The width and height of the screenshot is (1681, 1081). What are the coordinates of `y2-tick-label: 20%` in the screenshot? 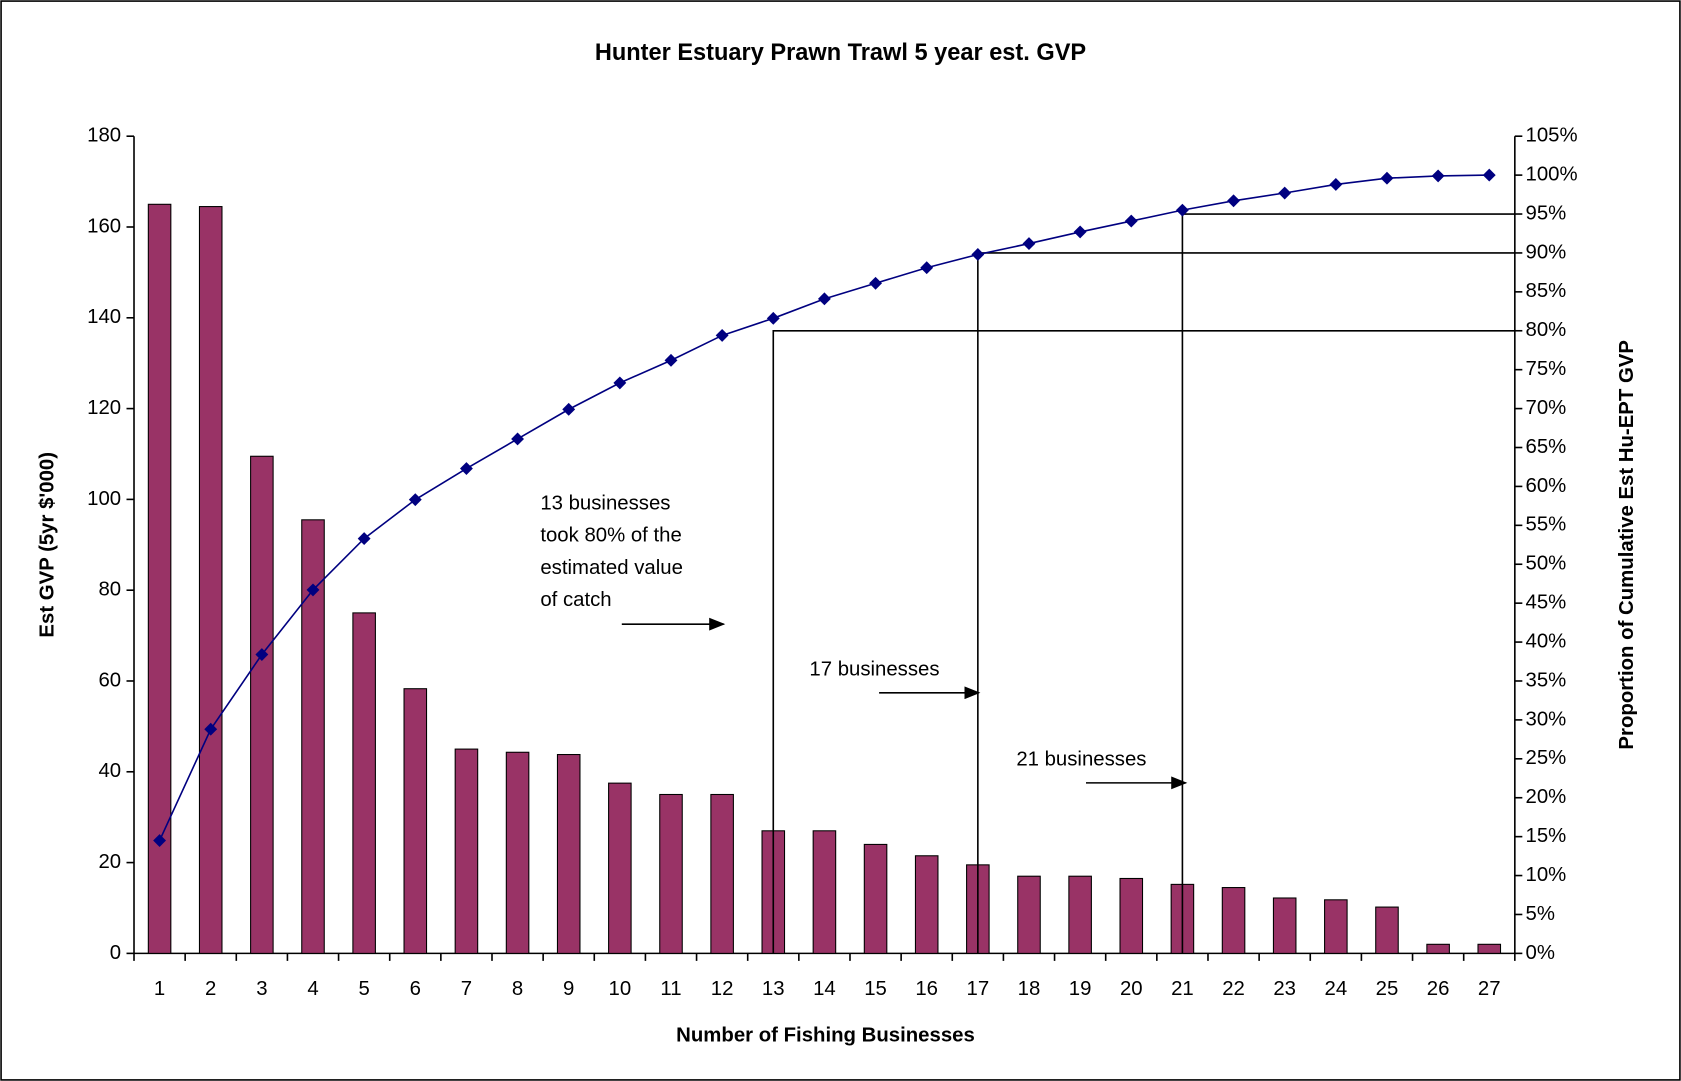 It's located at (1546, 797).